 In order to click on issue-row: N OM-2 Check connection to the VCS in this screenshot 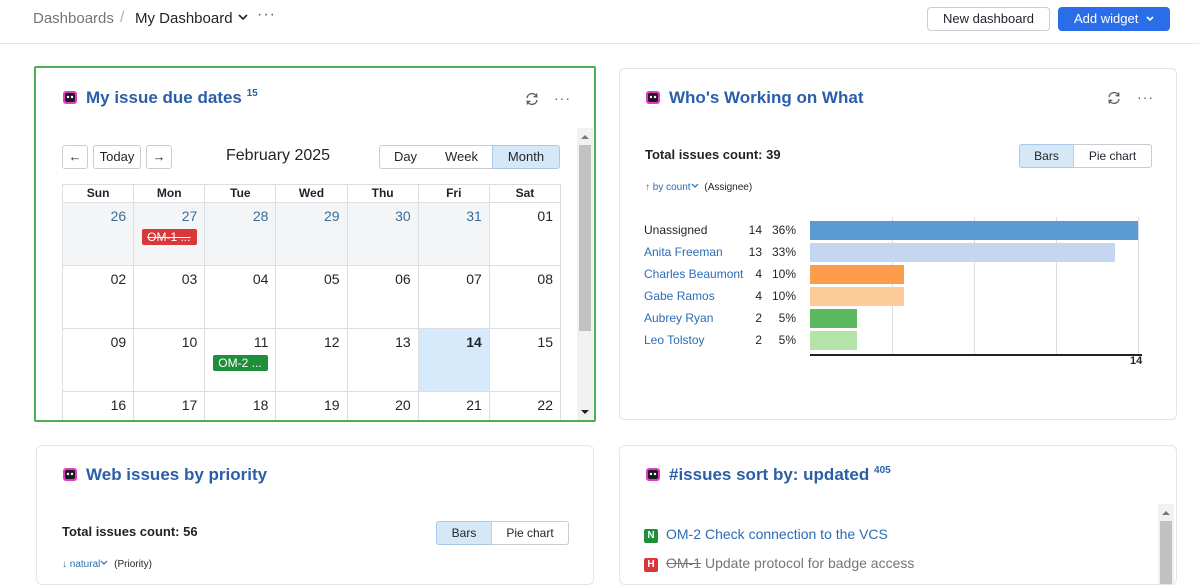, I will do `click(766, 535)`.